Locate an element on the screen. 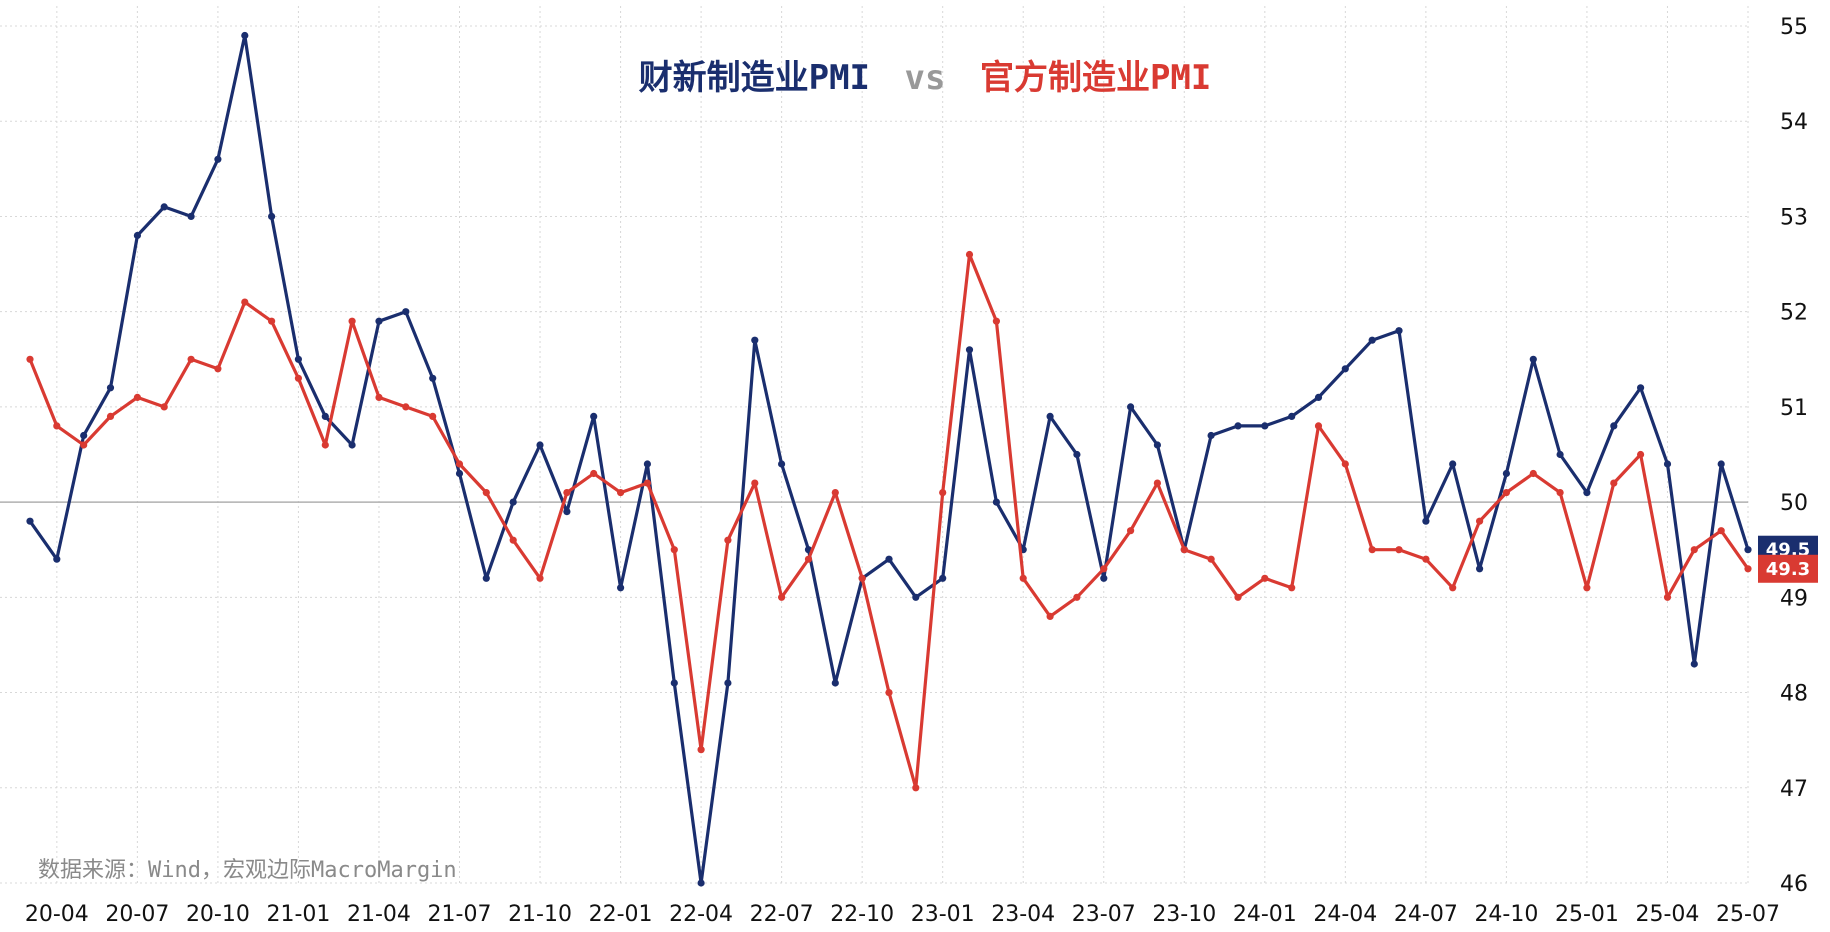  x-tick-label: 24-07 is located at coordinates (1426, 914).